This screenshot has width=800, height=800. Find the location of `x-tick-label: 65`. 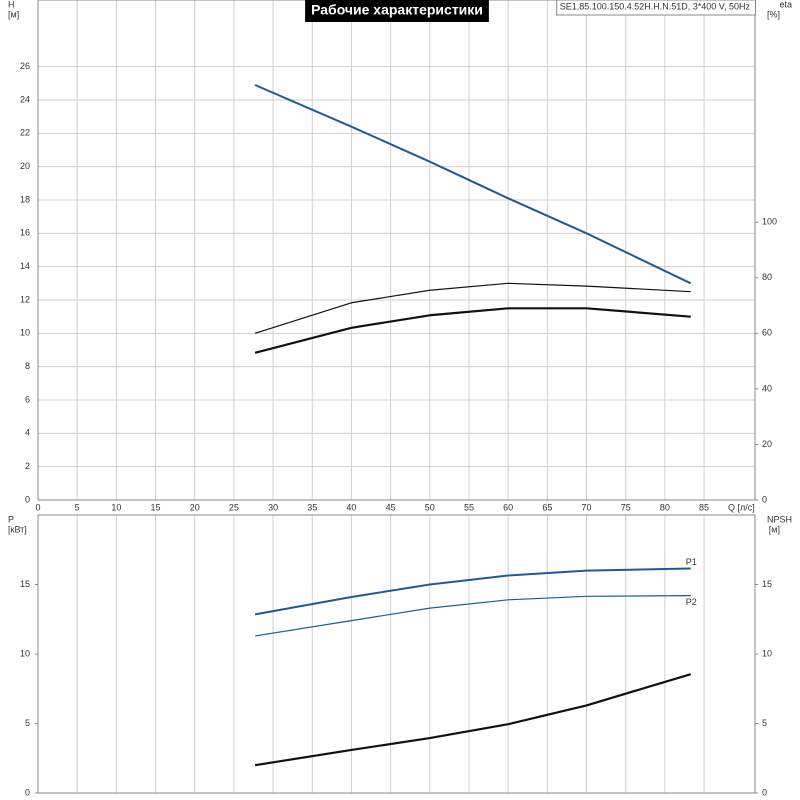

x-tick-label: 65 is located at coordinates (547, 507).